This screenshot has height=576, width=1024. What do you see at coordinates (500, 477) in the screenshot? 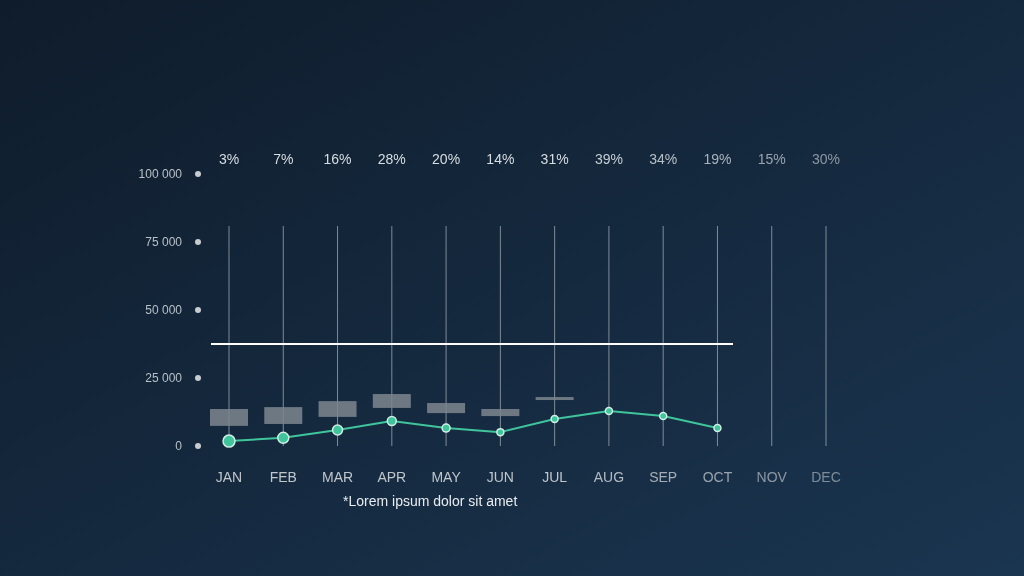
I see `x-tick-label: JUN` at bounding box center [500, 477].